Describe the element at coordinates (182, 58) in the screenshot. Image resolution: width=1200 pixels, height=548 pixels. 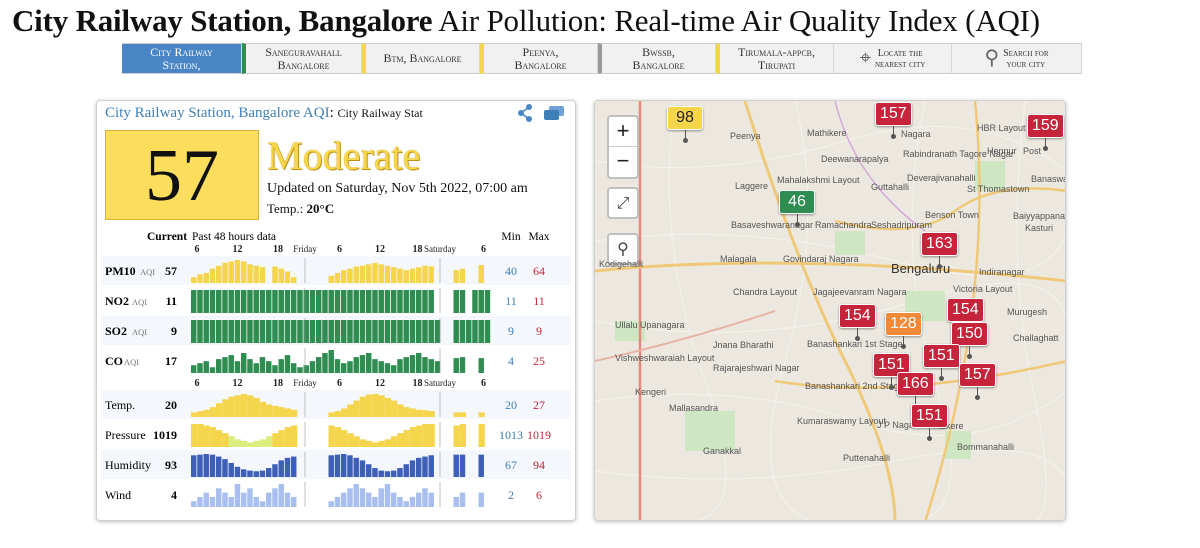
I see `nav-item-city-railway: City Railway Station,` at that location.